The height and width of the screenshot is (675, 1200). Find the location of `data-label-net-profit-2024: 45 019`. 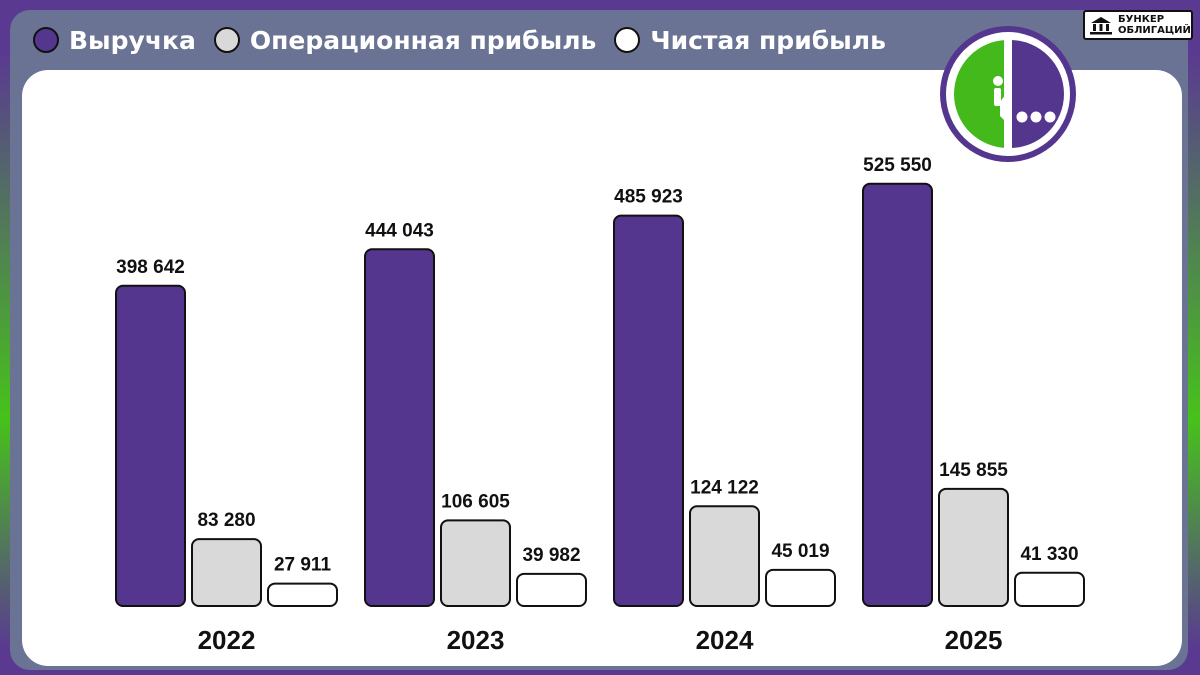

data-label-net-profit-2024: 45 019 is located at coordinates (800, 551).